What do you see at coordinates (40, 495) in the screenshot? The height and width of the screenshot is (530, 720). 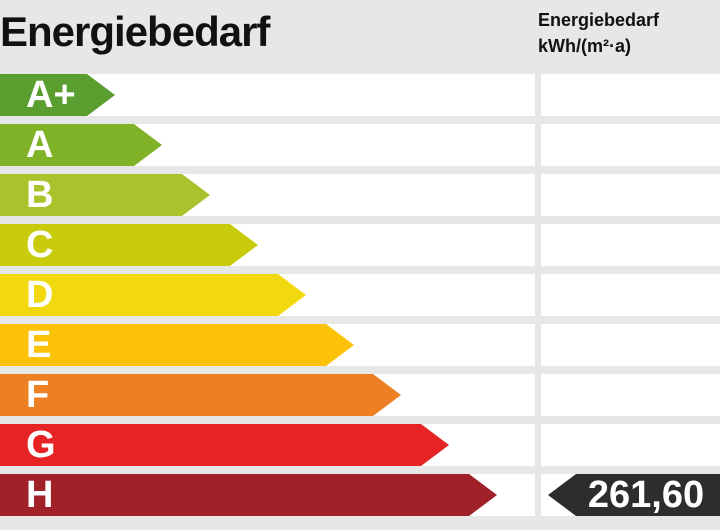 I see `energy-band-letter: H` at bounding box center [40, 495].